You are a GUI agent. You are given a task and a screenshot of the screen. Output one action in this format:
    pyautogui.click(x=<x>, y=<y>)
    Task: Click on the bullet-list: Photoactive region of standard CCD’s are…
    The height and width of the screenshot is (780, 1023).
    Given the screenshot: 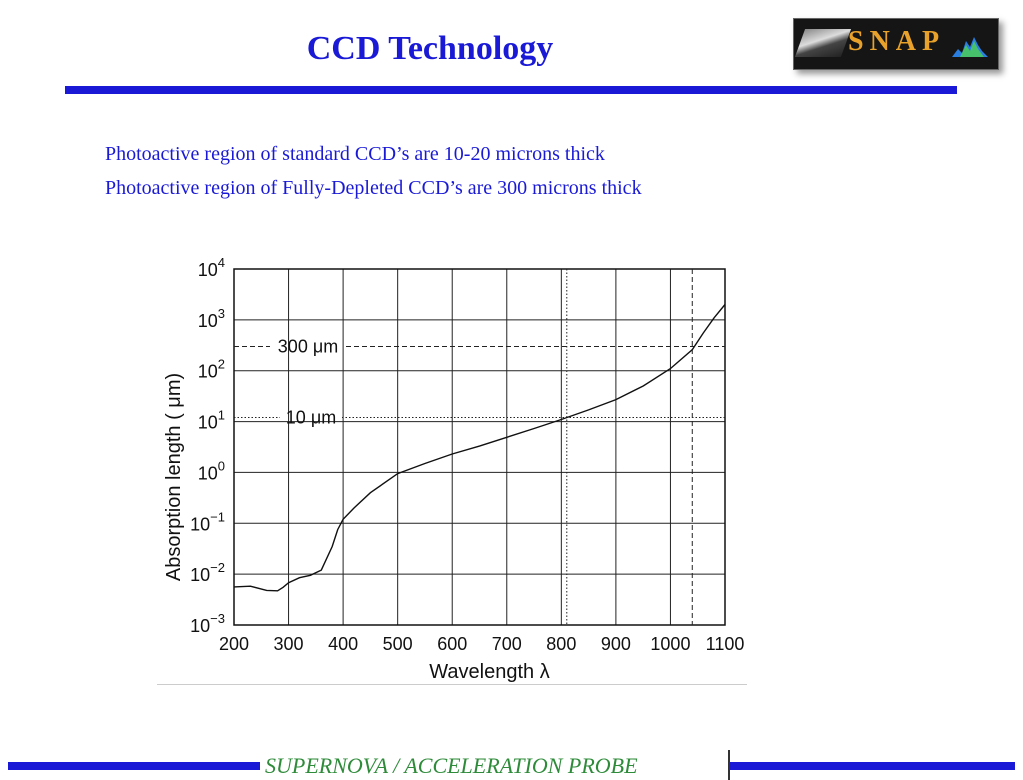 What is the action you would take?
    pyautogui.click(x=373, y=174)
    